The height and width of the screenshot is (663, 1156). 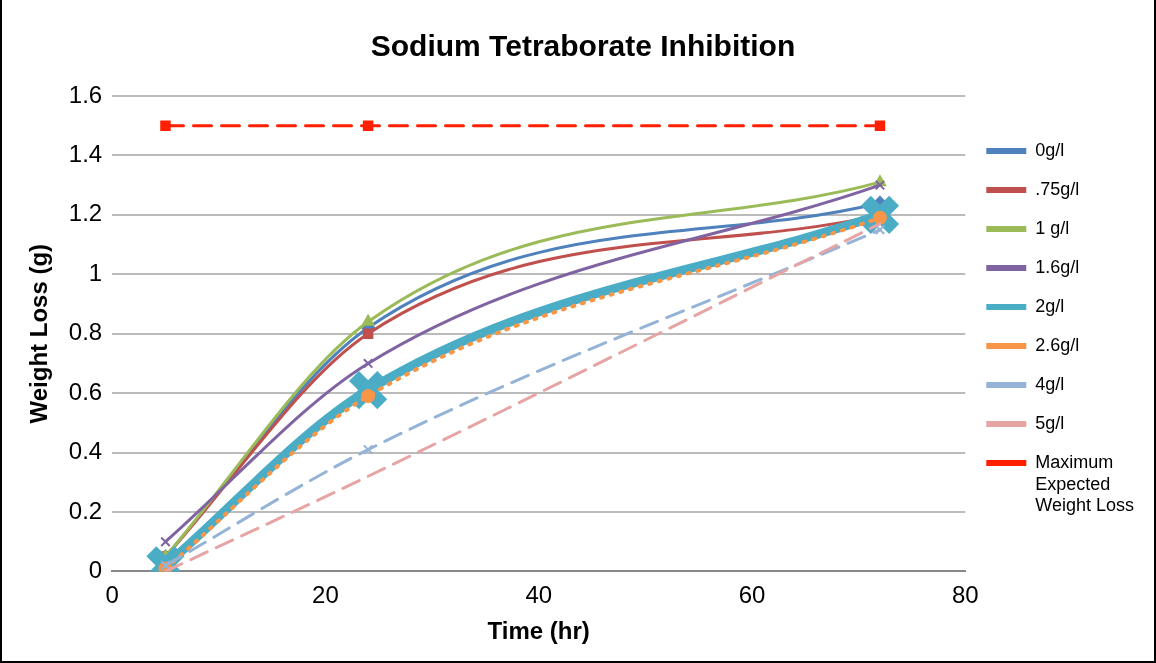 I want to click on legend-label: 0g/l, so click(x=1050, y=150).